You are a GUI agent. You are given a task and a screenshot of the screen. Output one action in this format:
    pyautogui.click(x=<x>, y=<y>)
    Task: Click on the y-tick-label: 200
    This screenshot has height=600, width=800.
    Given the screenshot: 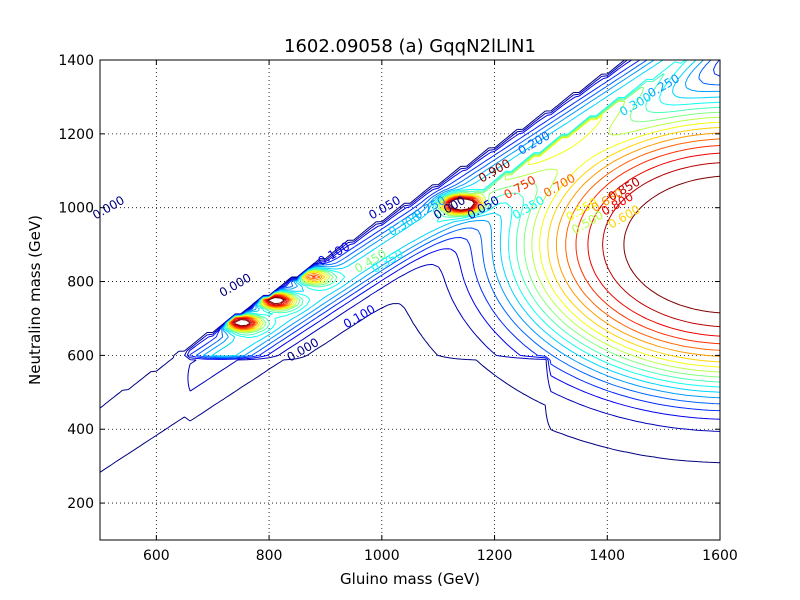 What is the action you would take?
    pyautogui.click(x=80, y=504)
    